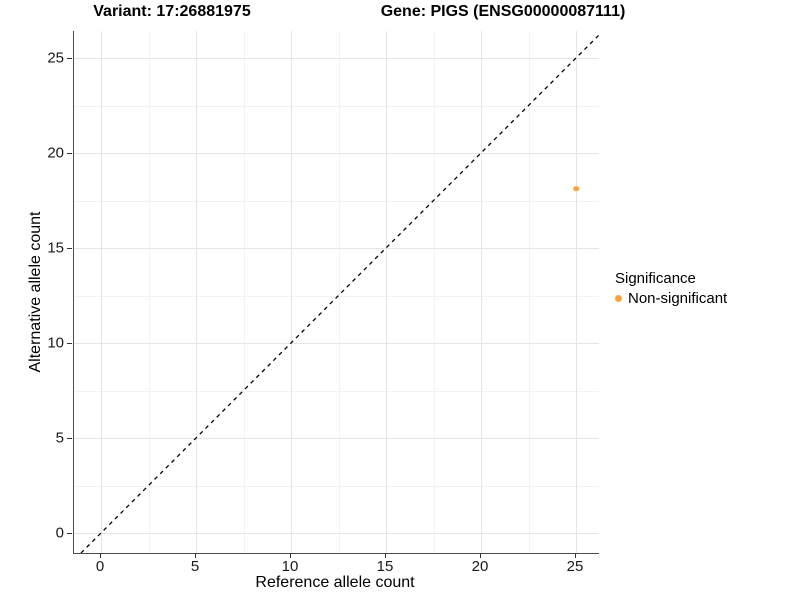 This screenshot has height=600, width=800. I want to click on x-axis-tick-label: 0, so click(100, 566).